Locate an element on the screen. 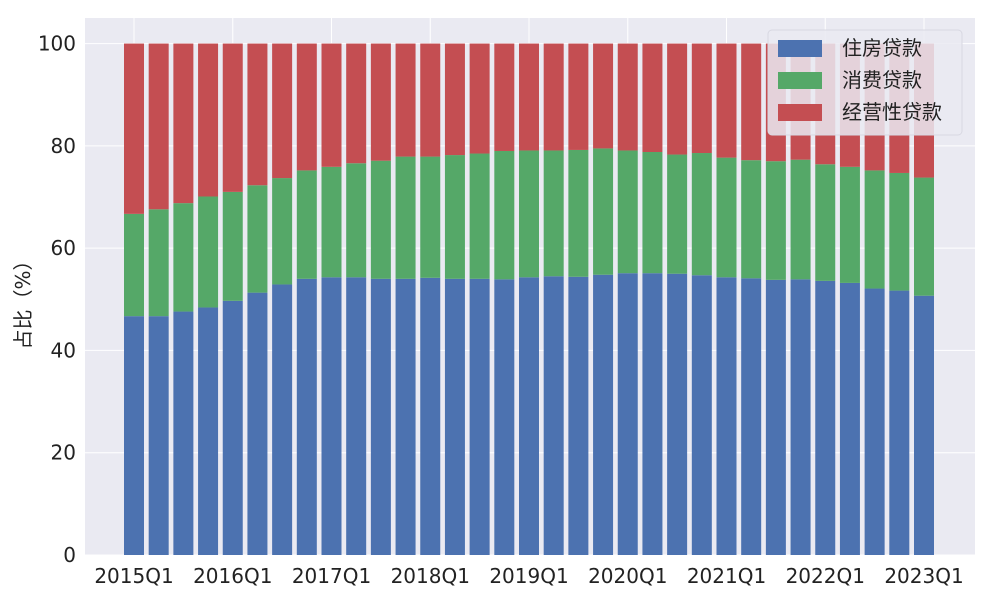  bar-segment-3-2020Q4 is located at coordinates (701, 98).